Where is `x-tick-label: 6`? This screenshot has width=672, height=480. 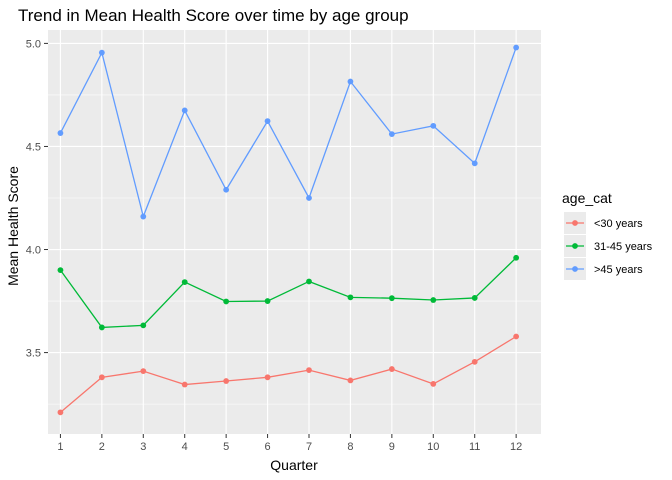
x-tick-label: 6 is located at coordinates (268, 447).